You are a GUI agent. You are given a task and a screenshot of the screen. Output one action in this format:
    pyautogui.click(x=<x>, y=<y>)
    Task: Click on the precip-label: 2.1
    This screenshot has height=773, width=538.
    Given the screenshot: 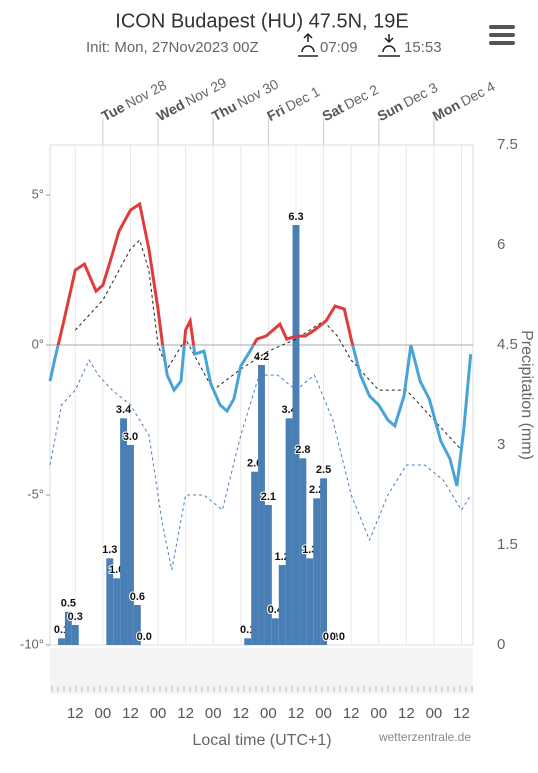 What is the action you would take?
    pyautogui.click(x=268, y=497)
    